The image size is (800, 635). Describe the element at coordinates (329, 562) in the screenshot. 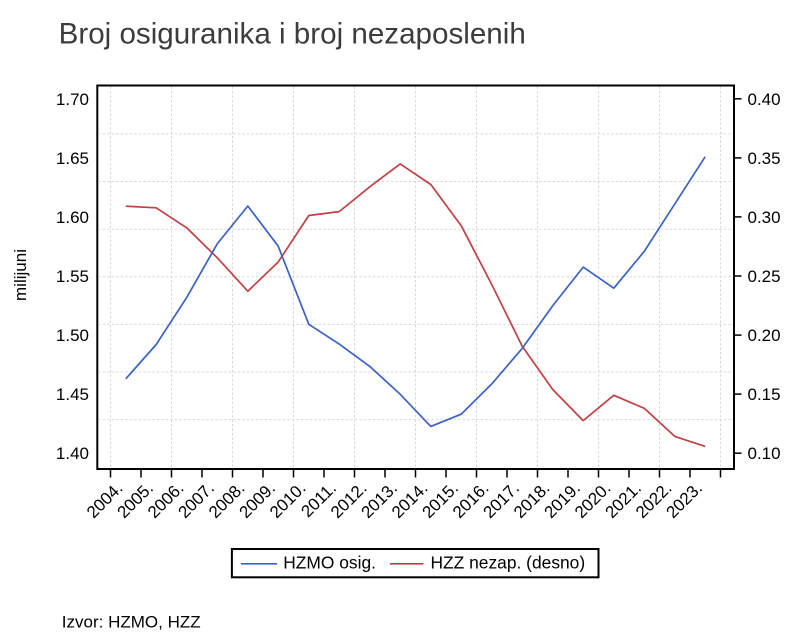

I see `svg-text: HZMO osig.` at that location.